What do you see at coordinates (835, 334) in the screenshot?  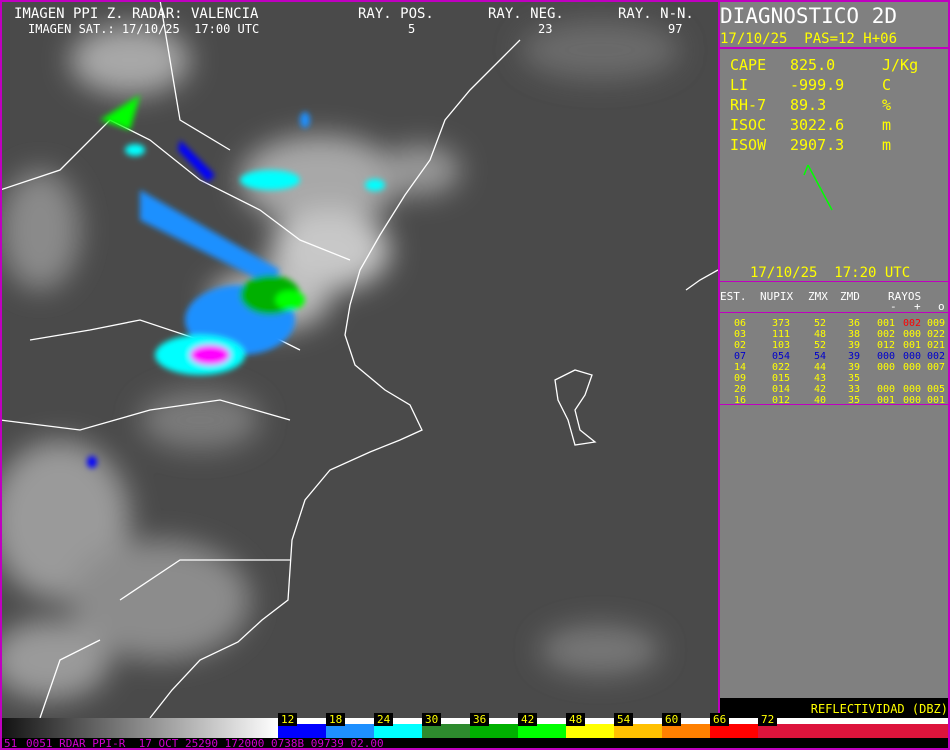 I see `table-row: 03 111 48 38 002 000 022` at bounding box center [835, 334].